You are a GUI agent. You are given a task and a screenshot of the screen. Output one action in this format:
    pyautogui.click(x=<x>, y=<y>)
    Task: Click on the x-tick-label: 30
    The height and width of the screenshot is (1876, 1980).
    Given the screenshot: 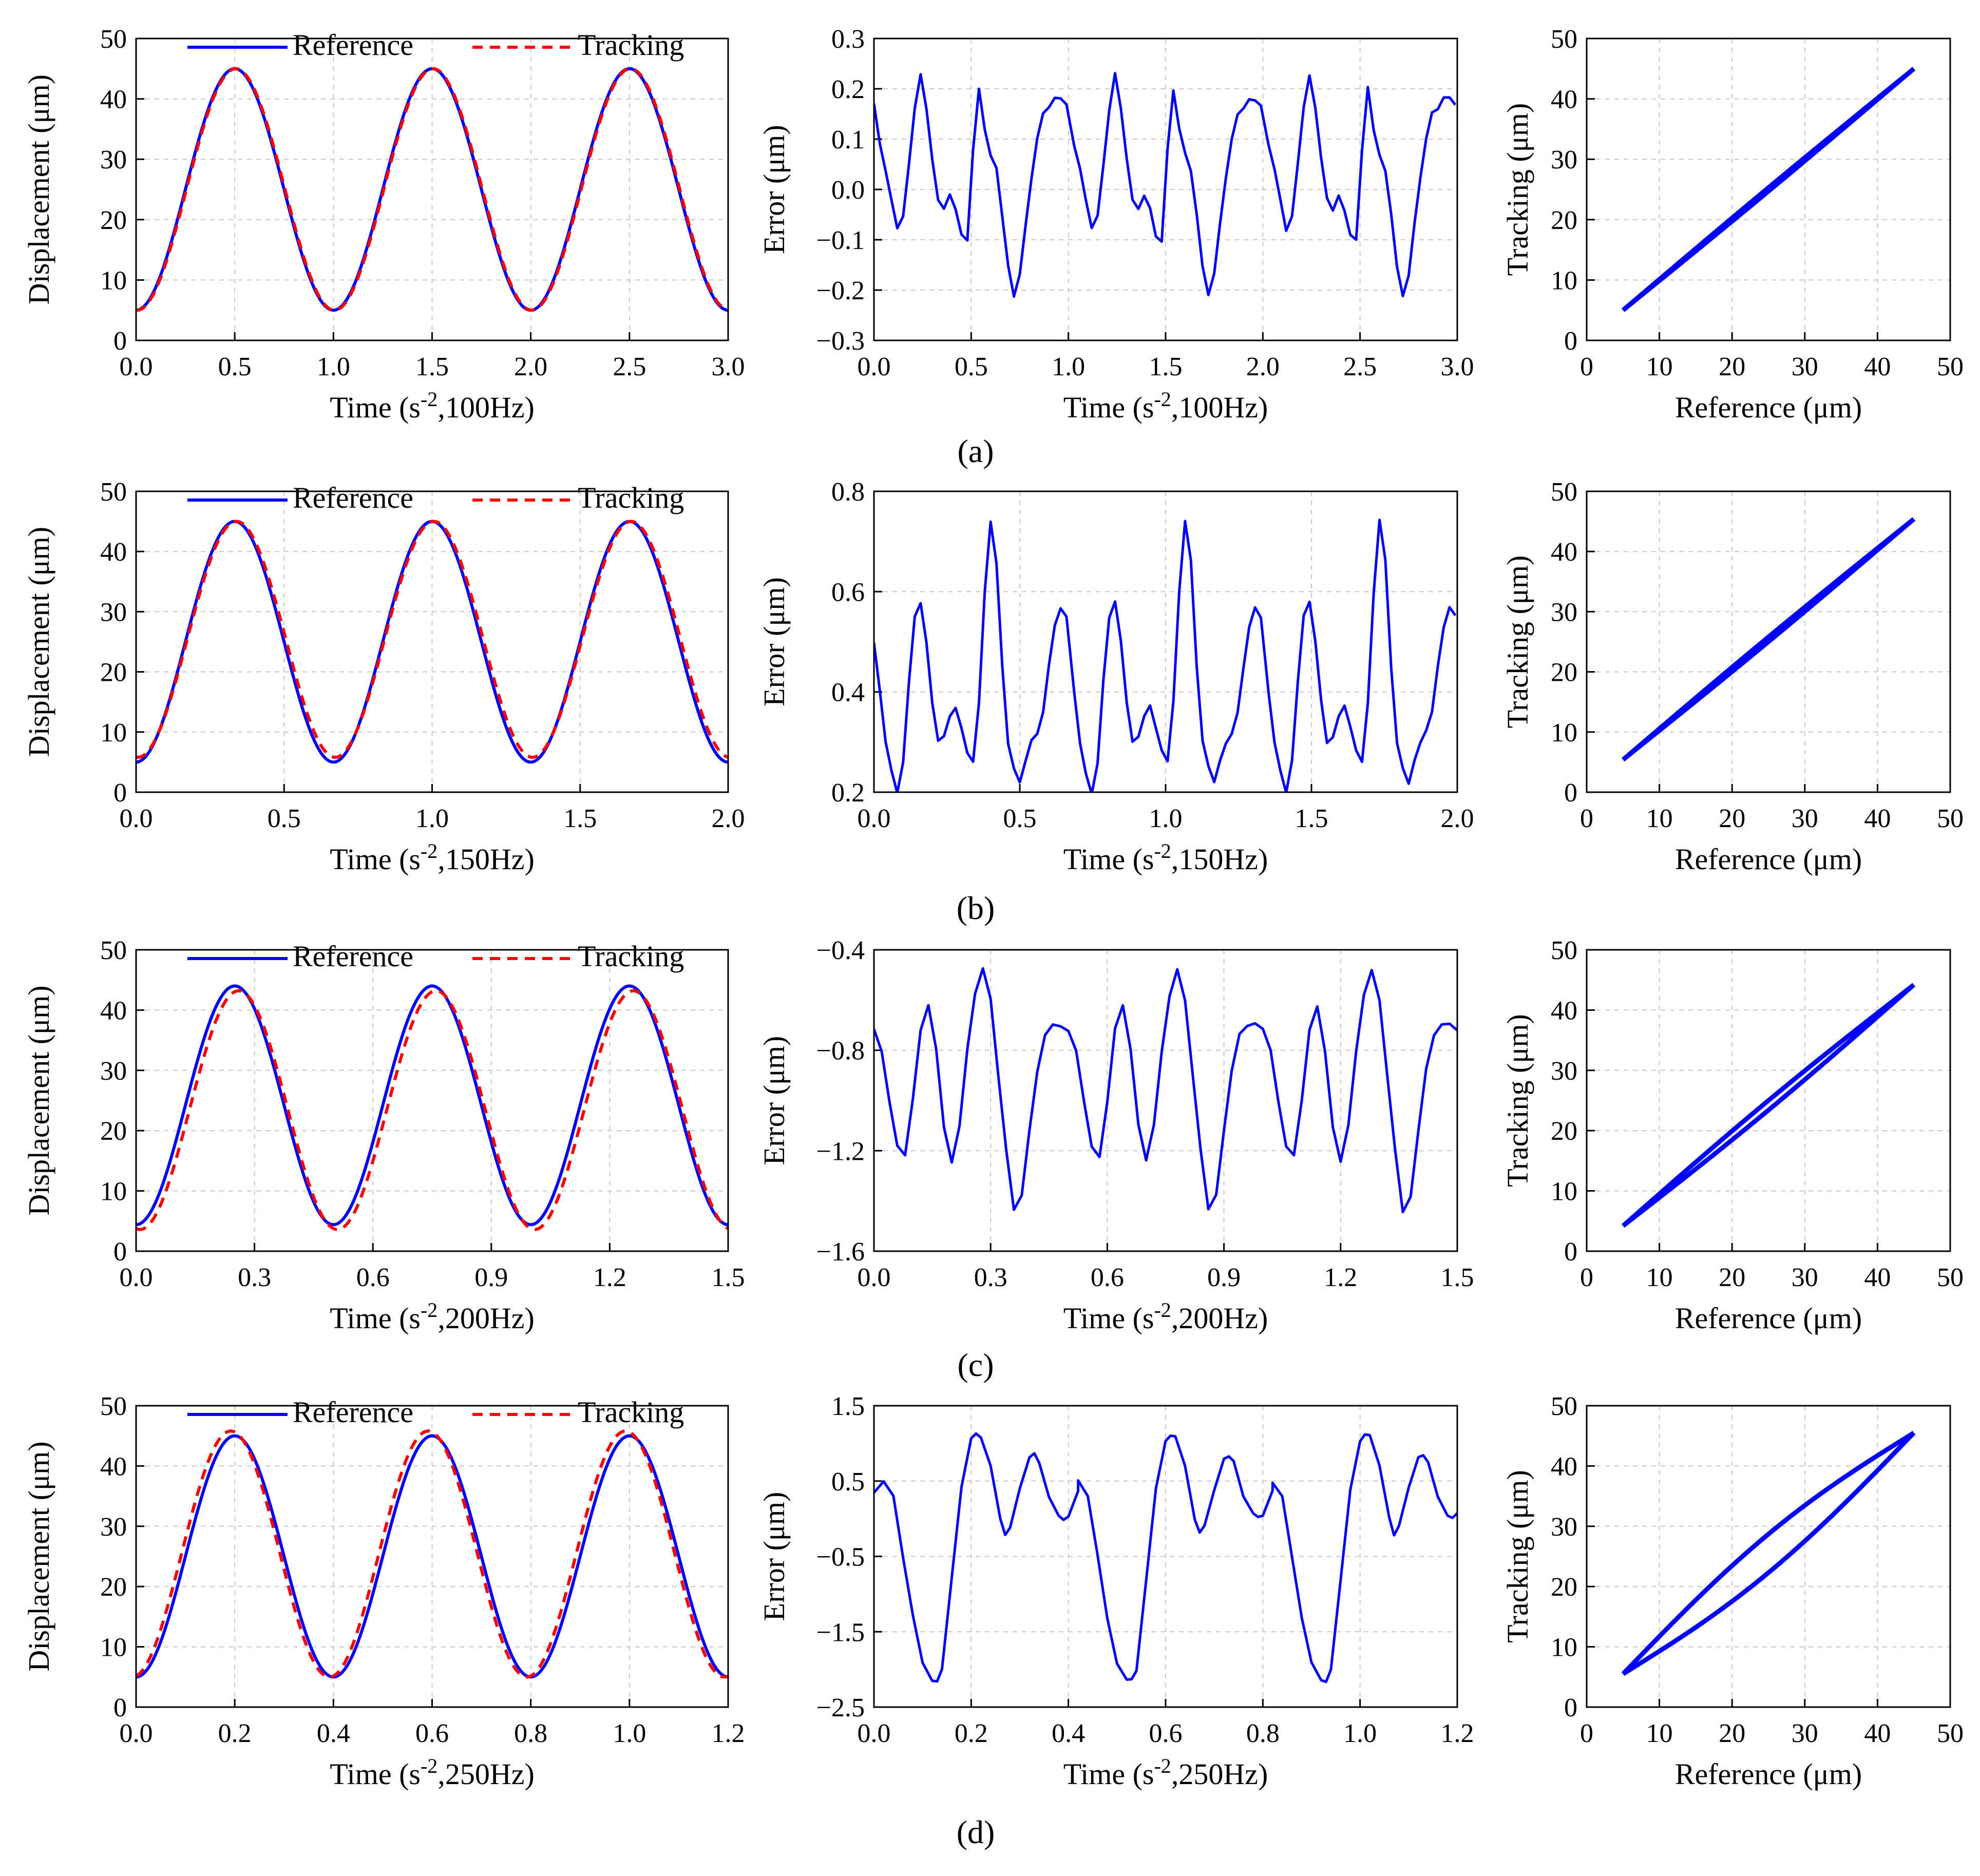 What is the action you would take?
    pyautogui.click(x=1805, y=366)
    